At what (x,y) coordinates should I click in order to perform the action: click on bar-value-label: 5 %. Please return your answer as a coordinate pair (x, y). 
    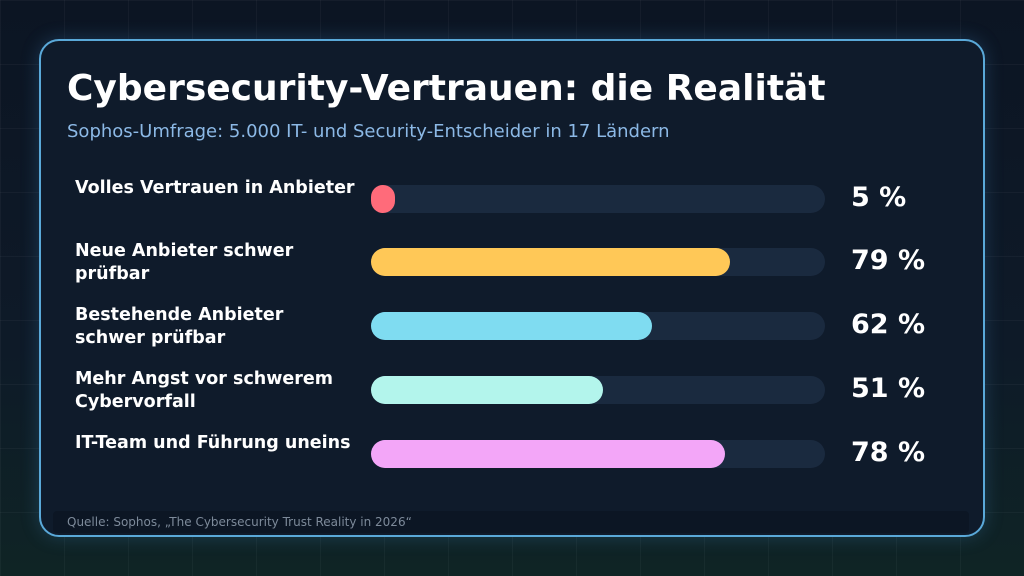
    Looking at the image, I should click on (879, 197).